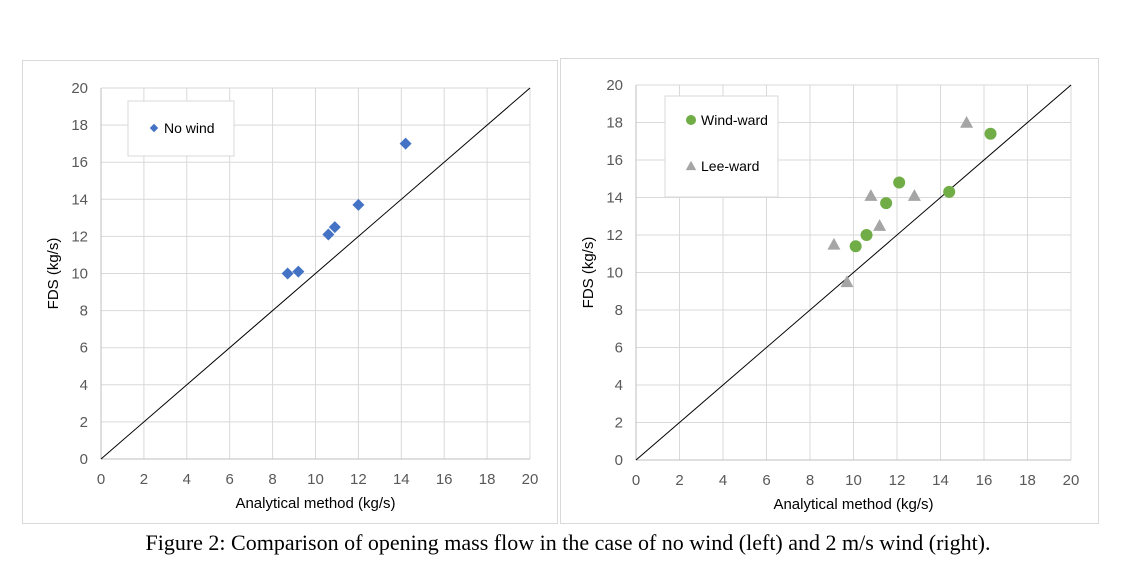 This screenshot has height=578, width=1136. I want to click on legend-label: Wind-ward, so click(734, 120).